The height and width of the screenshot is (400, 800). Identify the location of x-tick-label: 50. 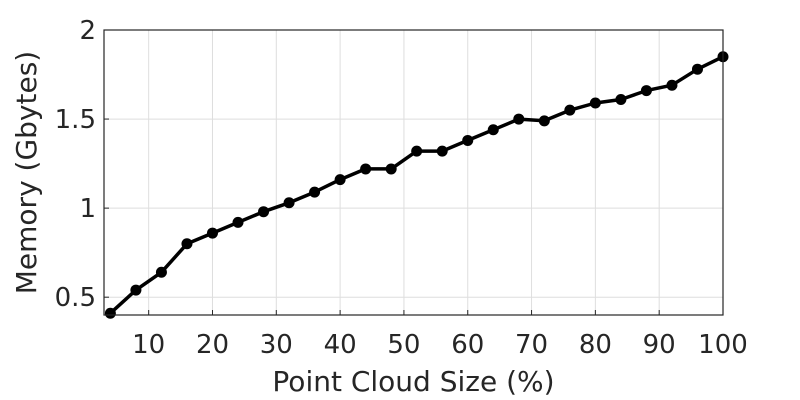
(403, 345).